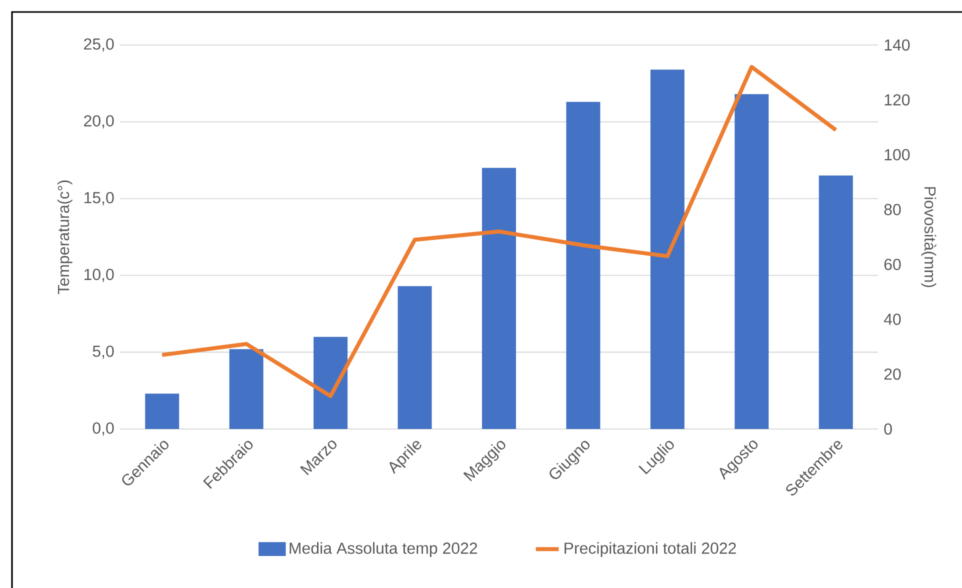 Image resolution: width=962 pixels, height=588 pixels. Describe the element at coordinates (99, 45) in the screenshot. I see `y-tick-label: 25,0` at that location.